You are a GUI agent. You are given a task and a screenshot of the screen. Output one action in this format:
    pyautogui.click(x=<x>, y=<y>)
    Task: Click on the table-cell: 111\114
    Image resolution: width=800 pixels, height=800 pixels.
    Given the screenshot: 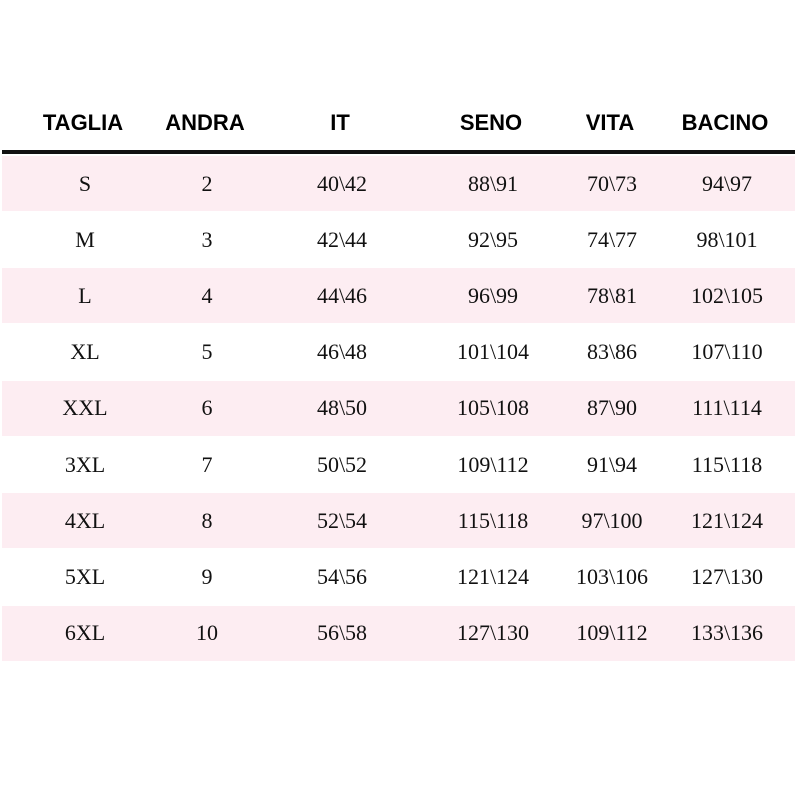 What is the action you would take?
    pyautogui.click(x=727, y=408)
    